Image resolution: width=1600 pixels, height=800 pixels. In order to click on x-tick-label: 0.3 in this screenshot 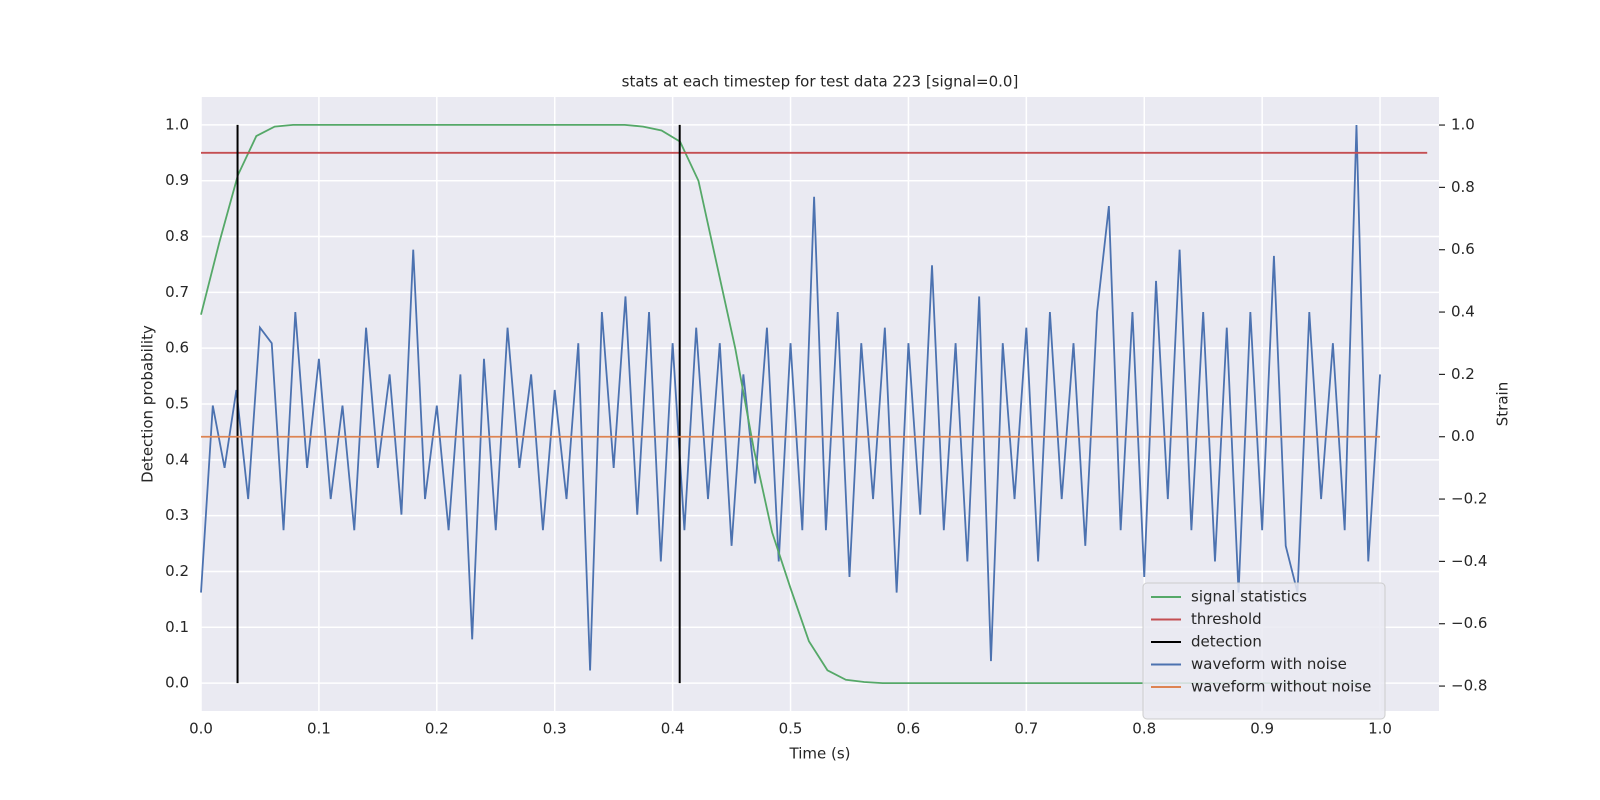, I will do `click(555, 729)`.